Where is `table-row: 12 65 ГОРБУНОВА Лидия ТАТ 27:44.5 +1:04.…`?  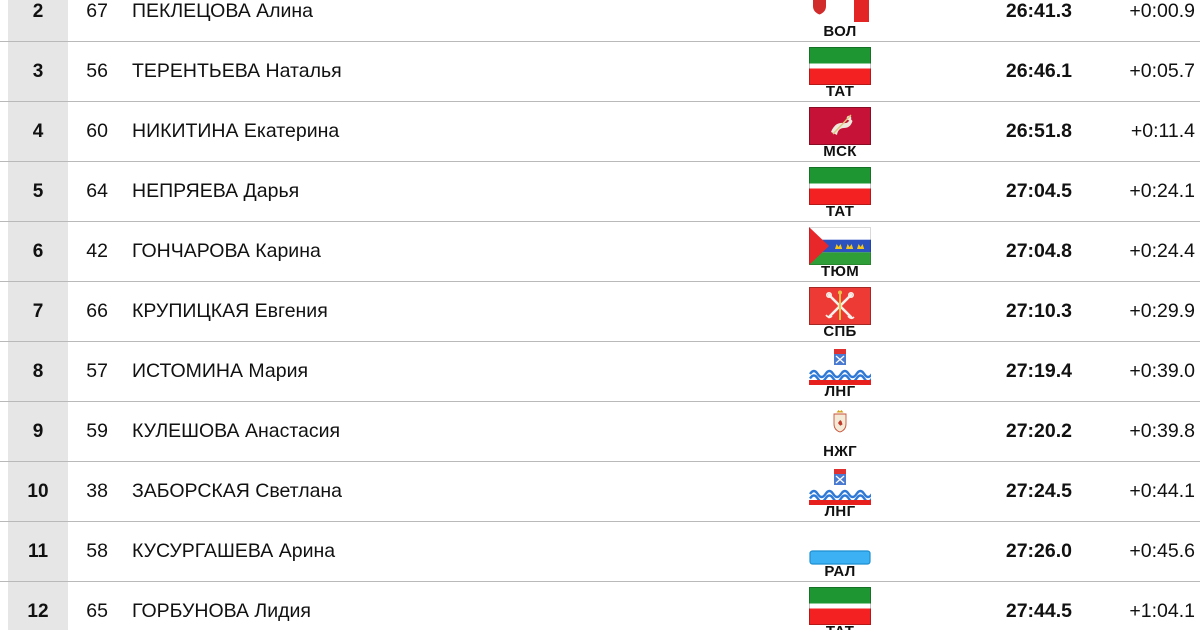
table-row: 12 65 ГОРБУНОВА Лидия ТАТ 27:44.5 +1:04.… is located at coordinates (600, 606).